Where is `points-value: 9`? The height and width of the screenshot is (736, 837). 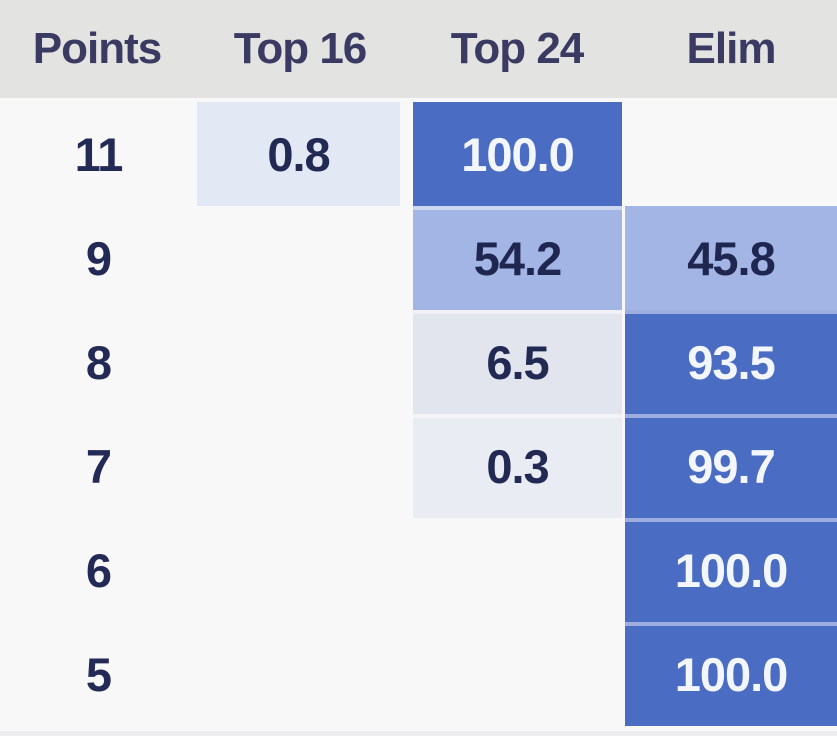
points-value: 9 is located at coordinates (98, 258).